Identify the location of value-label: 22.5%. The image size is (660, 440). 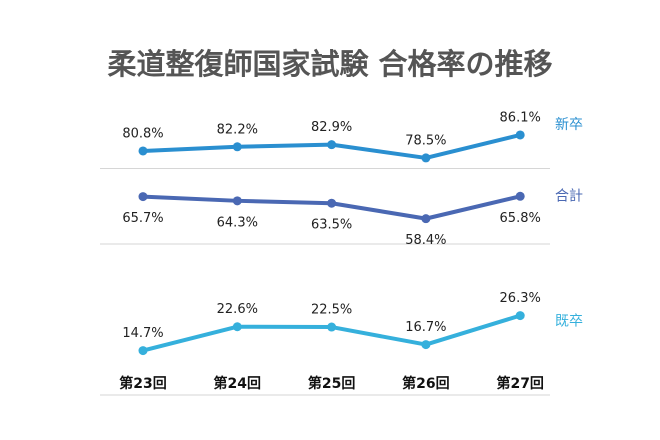
(331, 310).